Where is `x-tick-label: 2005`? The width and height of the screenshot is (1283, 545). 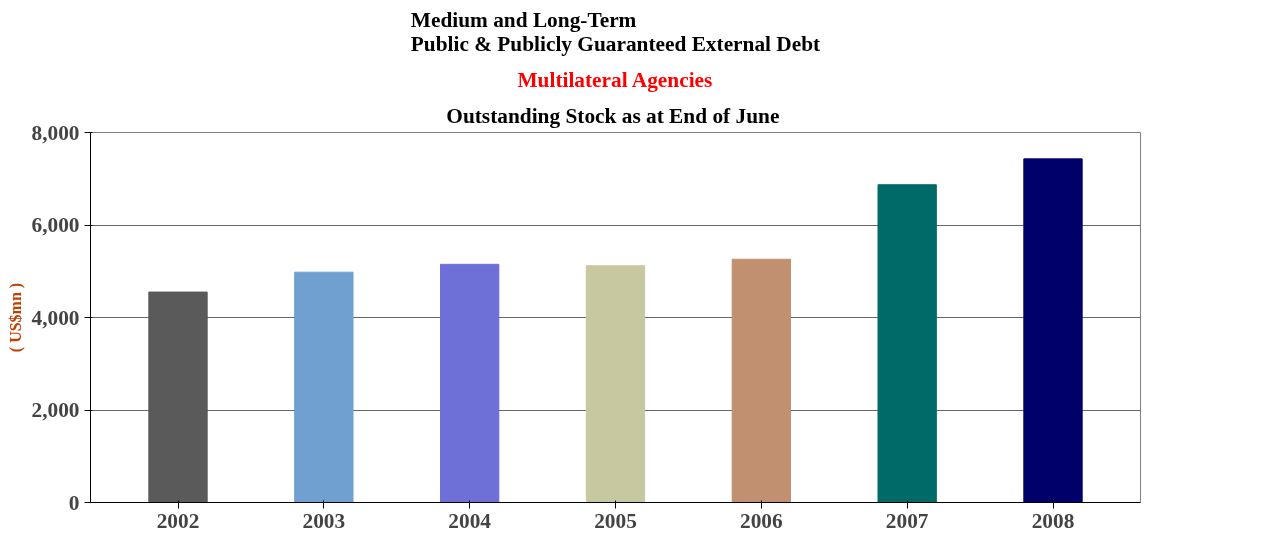
x-tick-label: 2005 is located at coordinates (615, 520).